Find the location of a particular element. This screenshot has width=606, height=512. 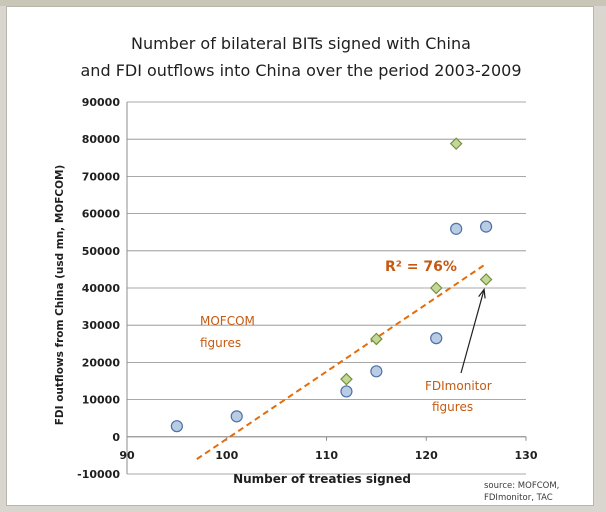

r-squared-label: R² = 76% is located at coordinates (421, 267).